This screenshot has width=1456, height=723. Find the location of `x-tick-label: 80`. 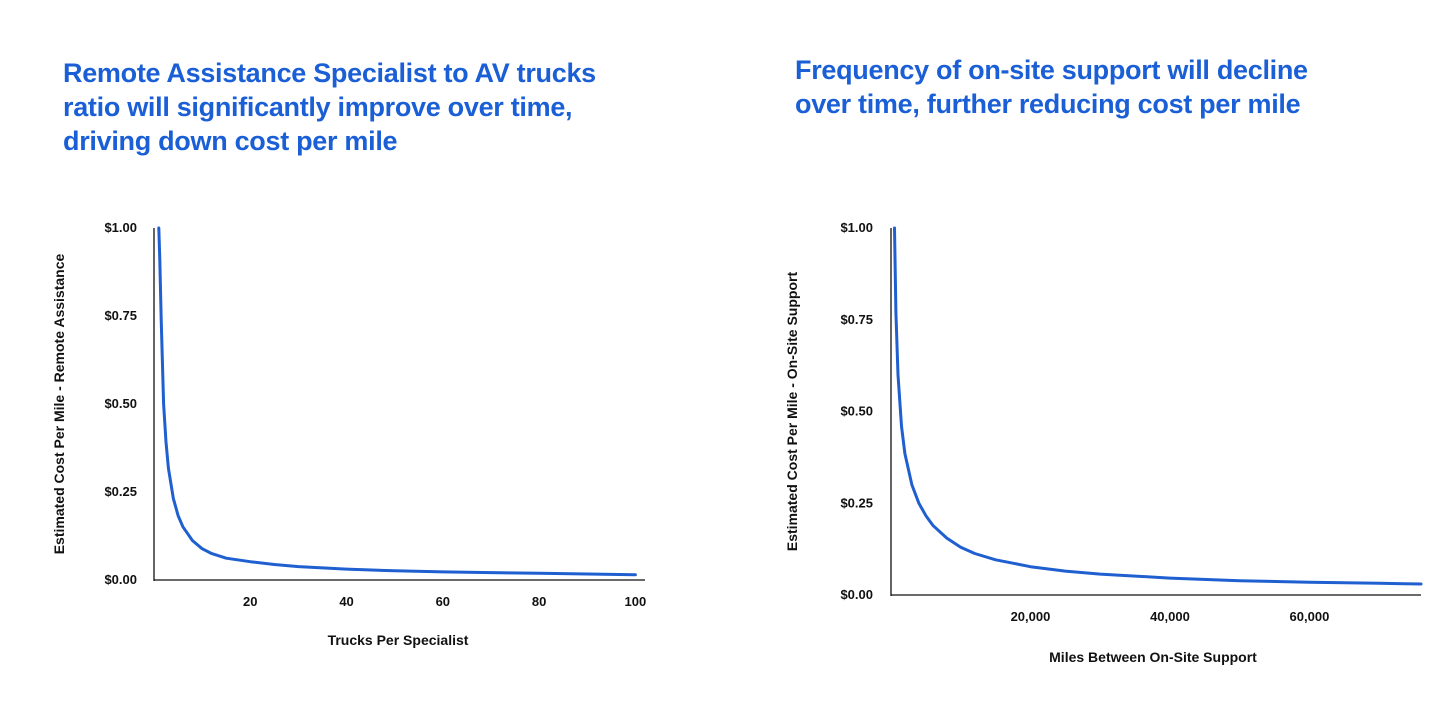

x-tick-label: 80 is located at coordinates (539, 601).